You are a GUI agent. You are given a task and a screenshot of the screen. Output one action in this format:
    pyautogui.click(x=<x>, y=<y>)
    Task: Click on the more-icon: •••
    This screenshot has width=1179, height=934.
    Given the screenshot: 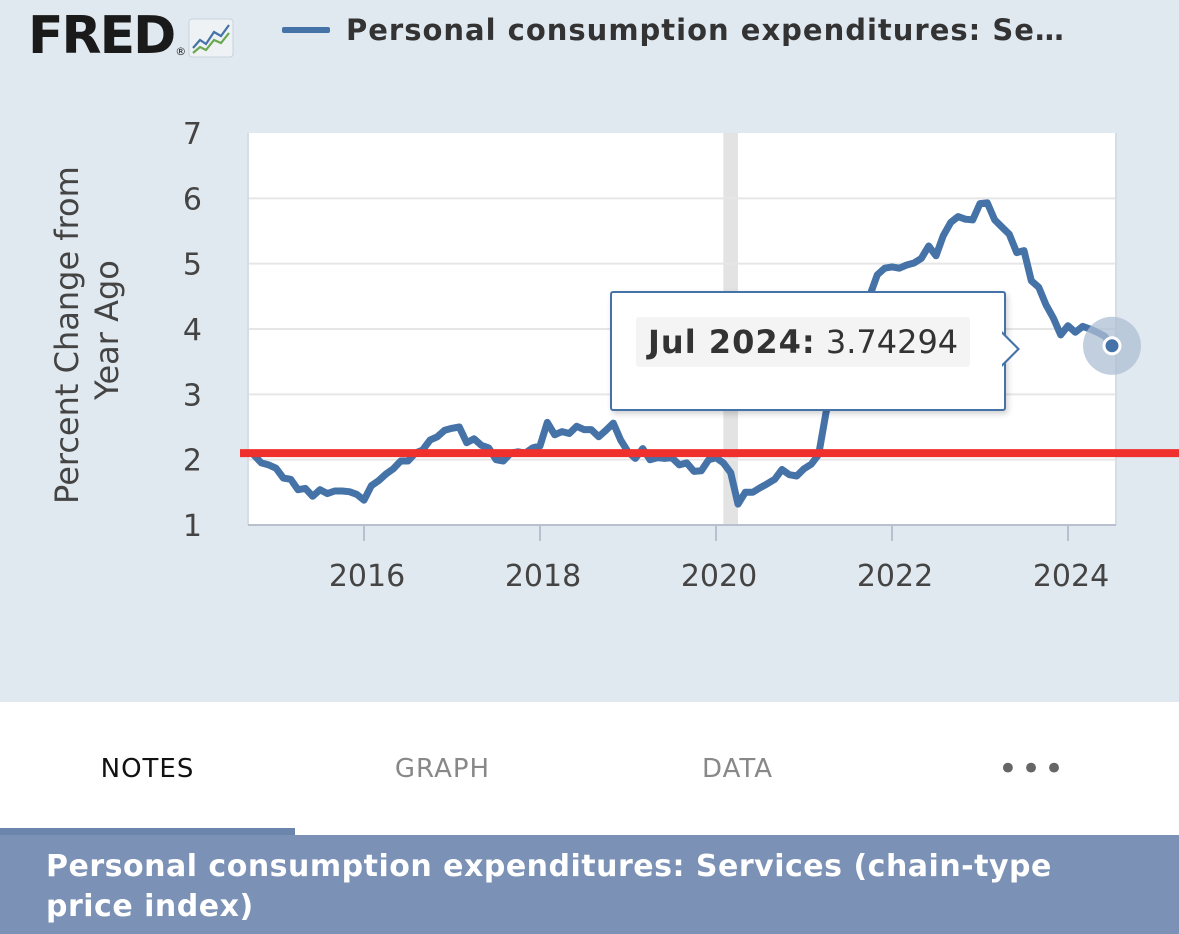 What is the action you would take?
    pyautogui.click(x=1032, y=768)
    